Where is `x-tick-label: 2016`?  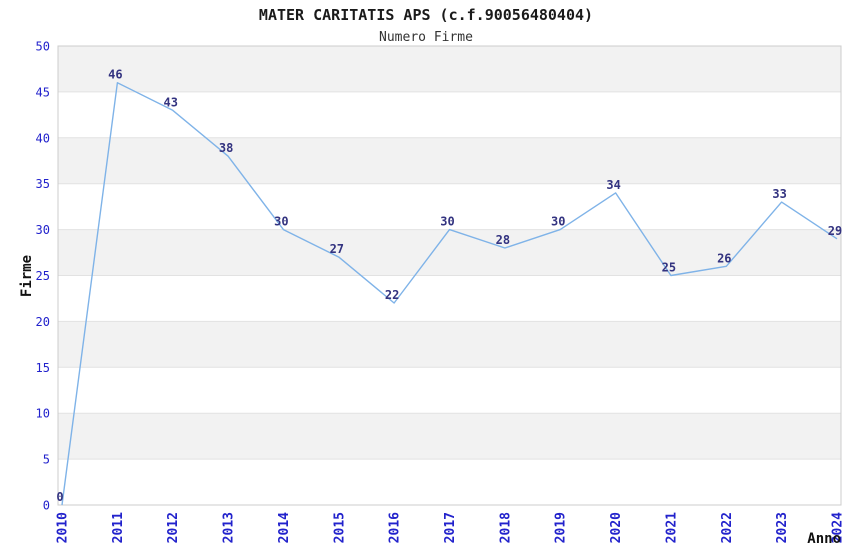
x-tick-label: 2016 is located at coordinates (395, 527).